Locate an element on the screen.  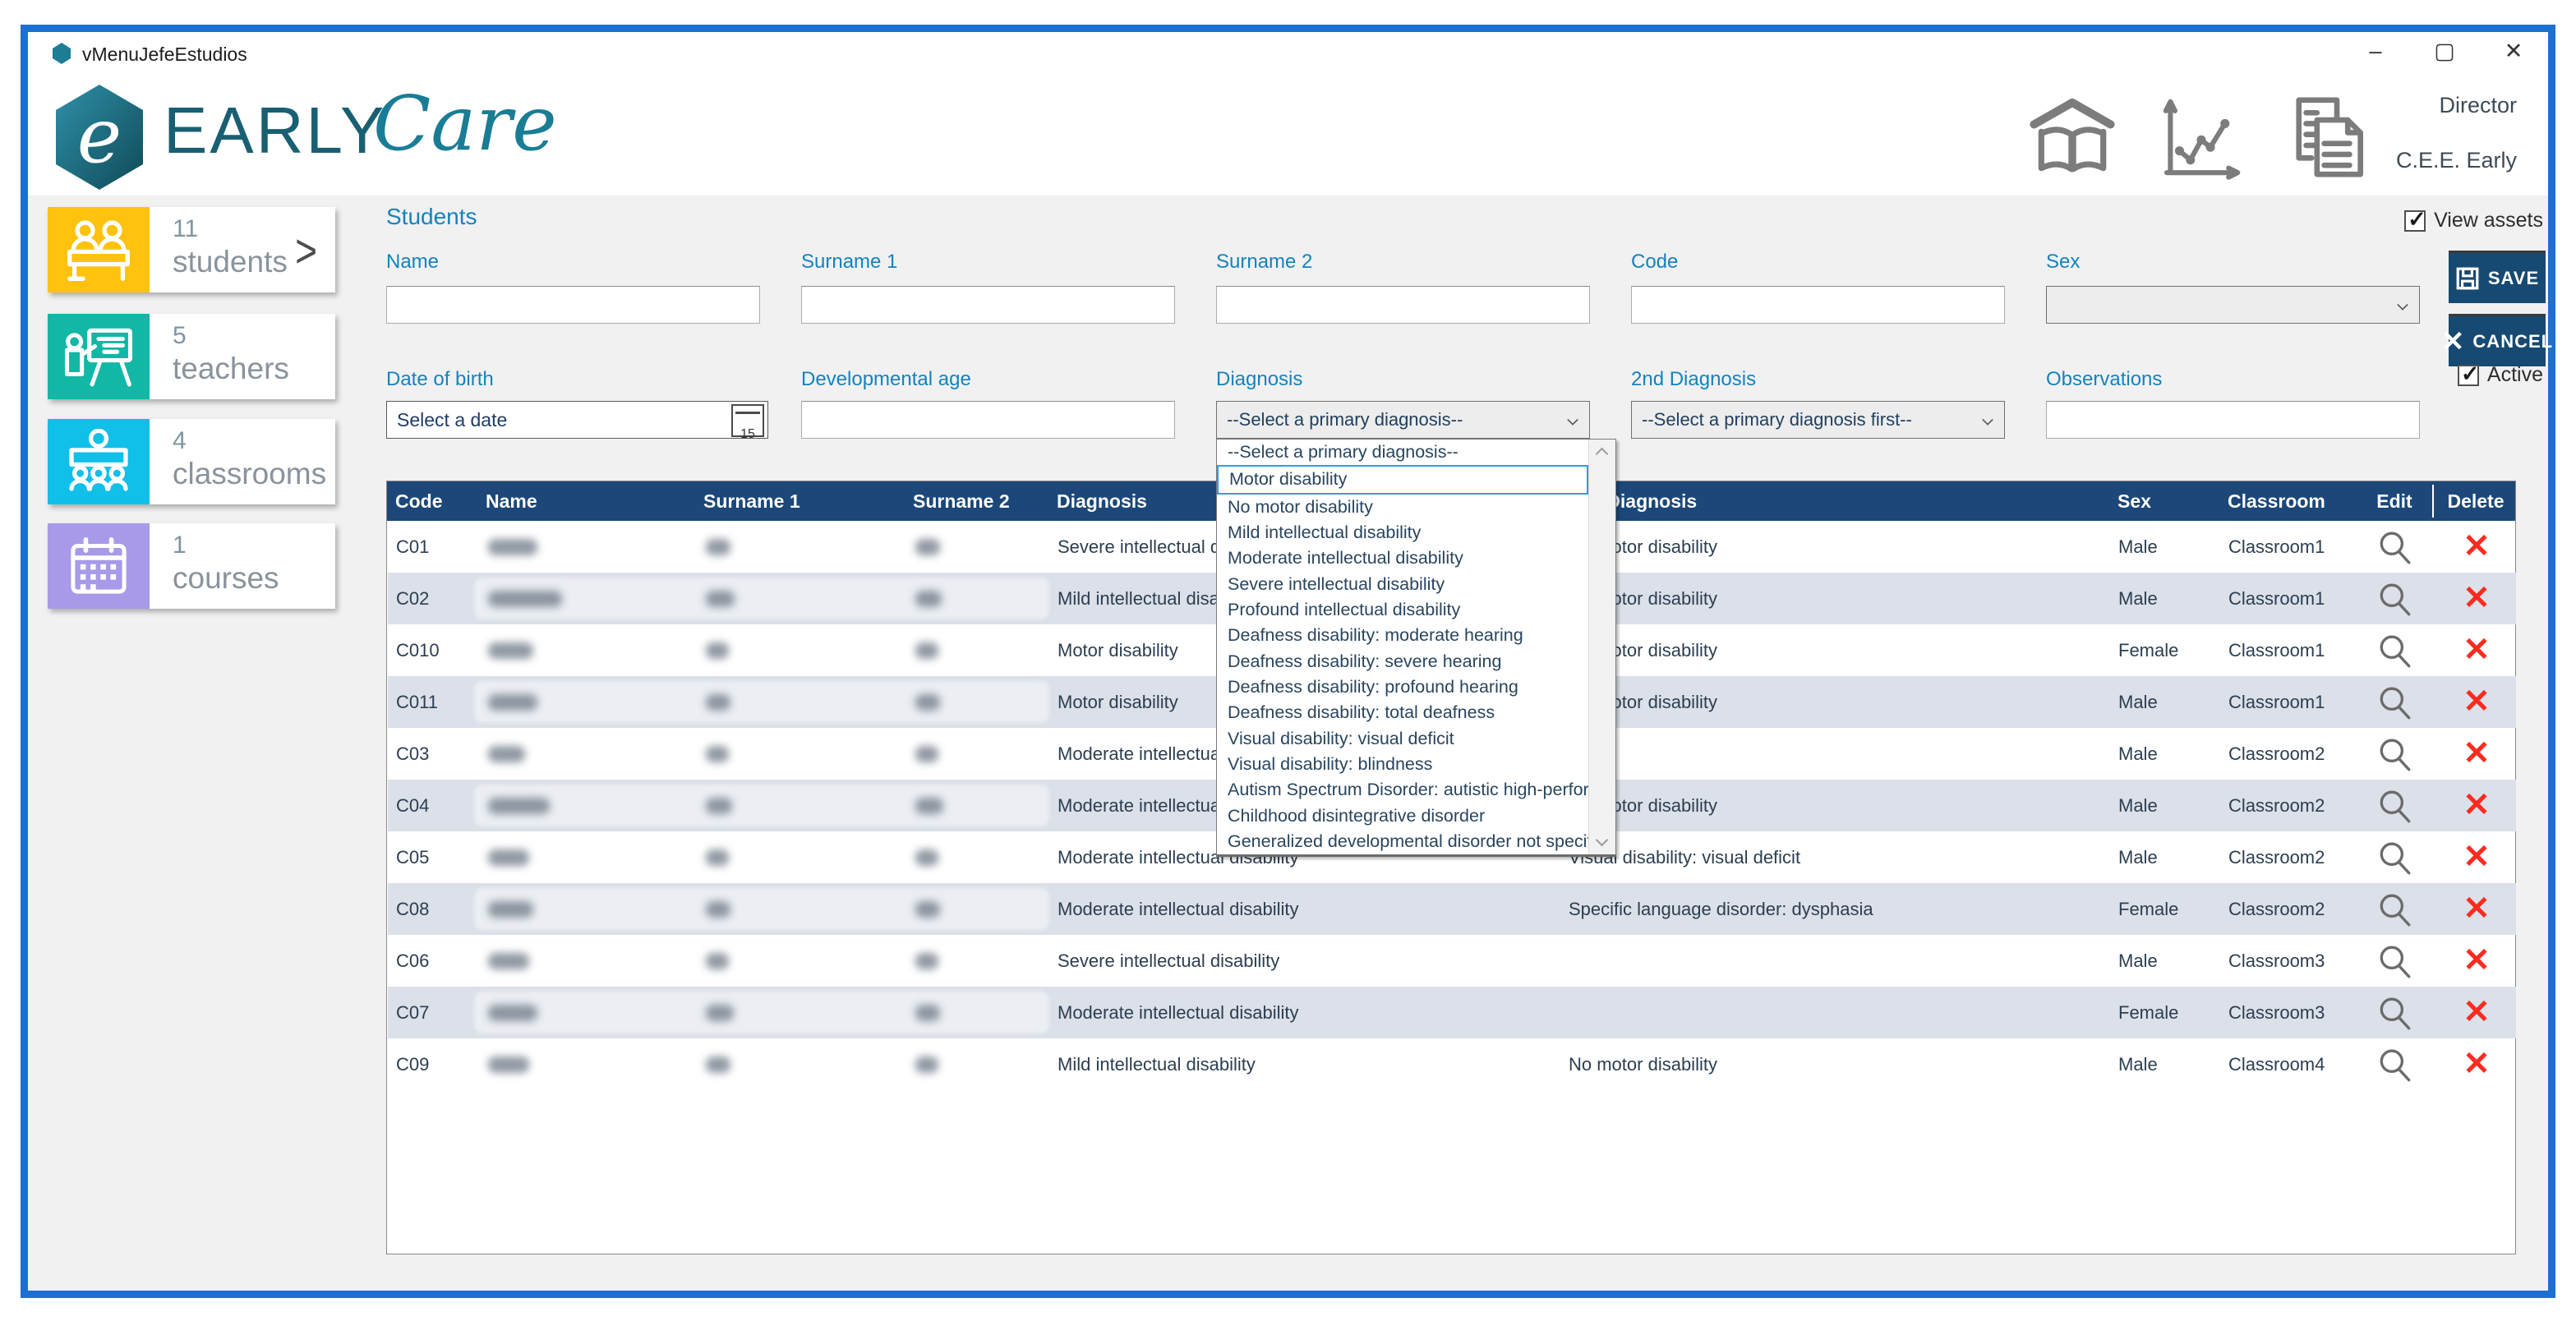
scroll-up-icon is located at coordinates (1602, 454).